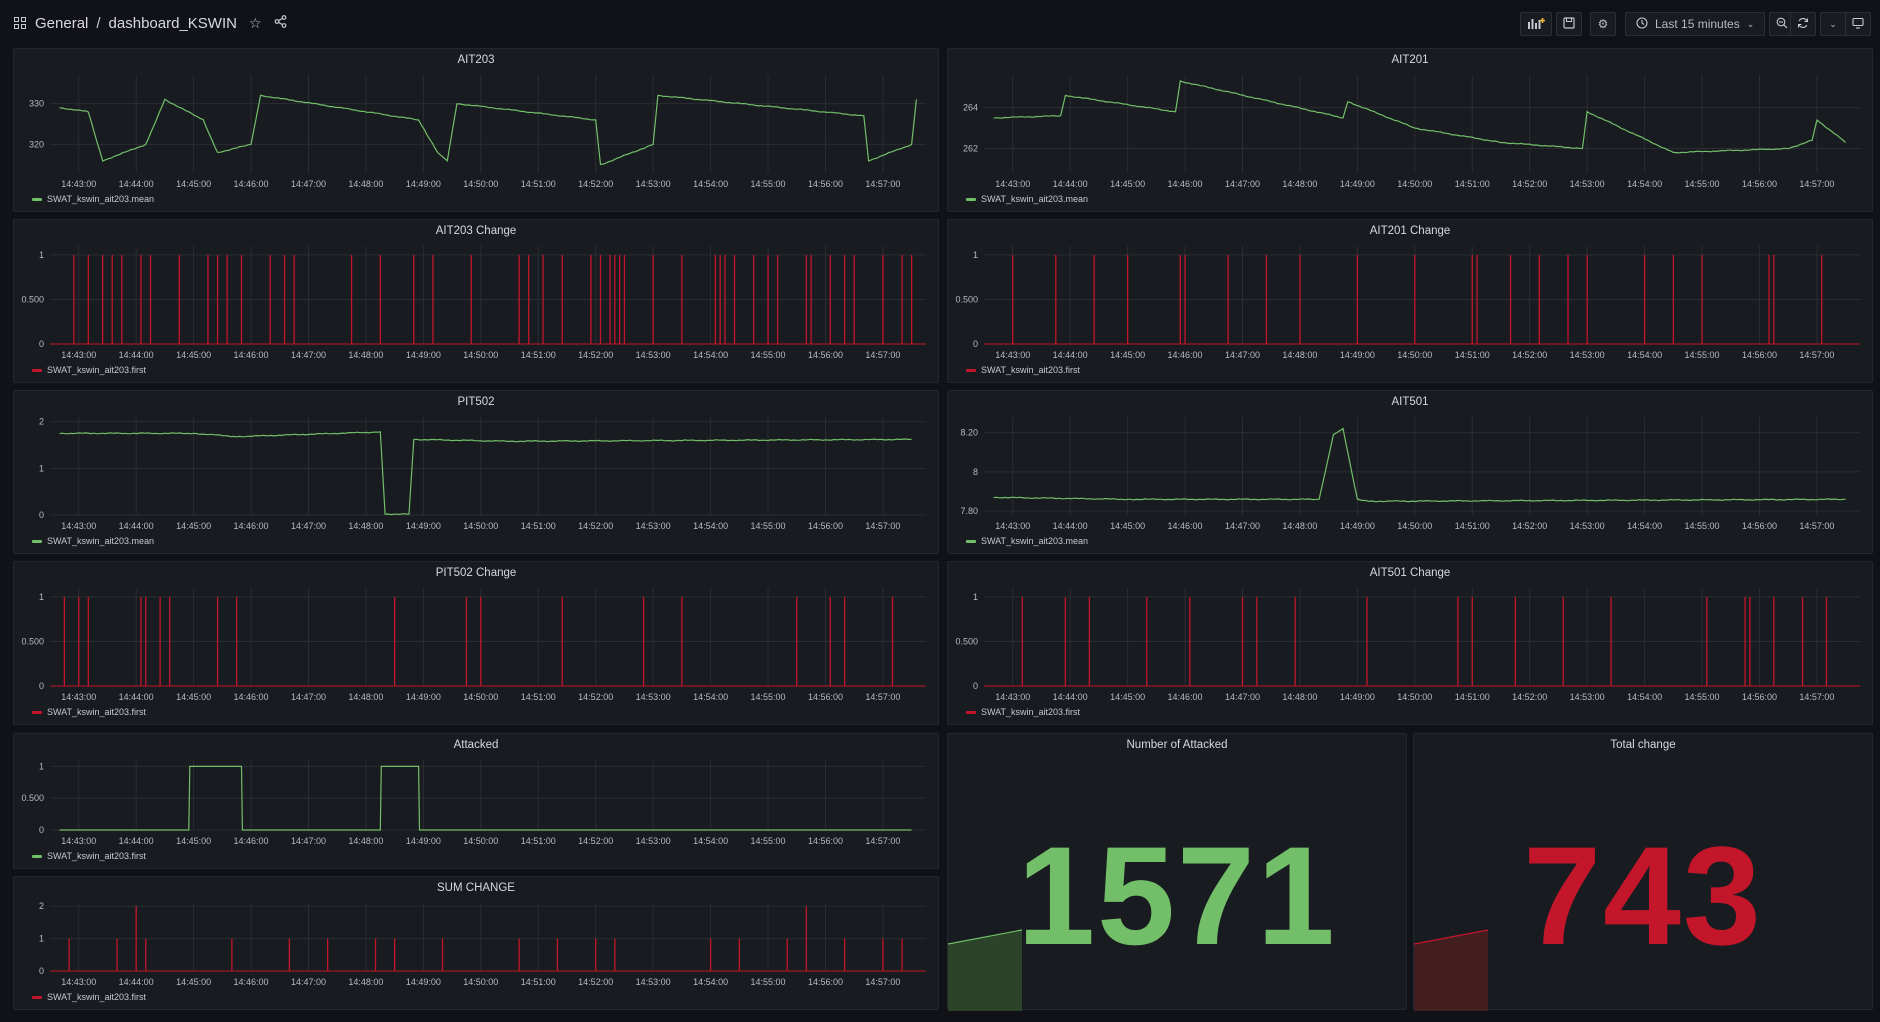 Image resolution: width=1880 pixels, height=1022 pixels. Describe the element at coordinates (1177, 895) in the screenshot. I see `stat-value: 1571` at that location.